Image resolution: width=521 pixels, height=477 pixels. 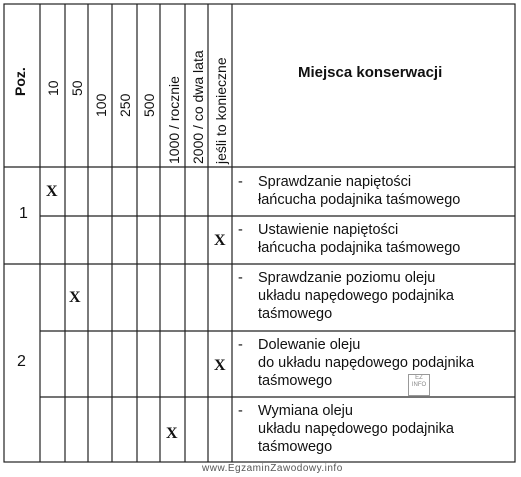 I want to click on poz-number: 1, so click(x=23, y=213).